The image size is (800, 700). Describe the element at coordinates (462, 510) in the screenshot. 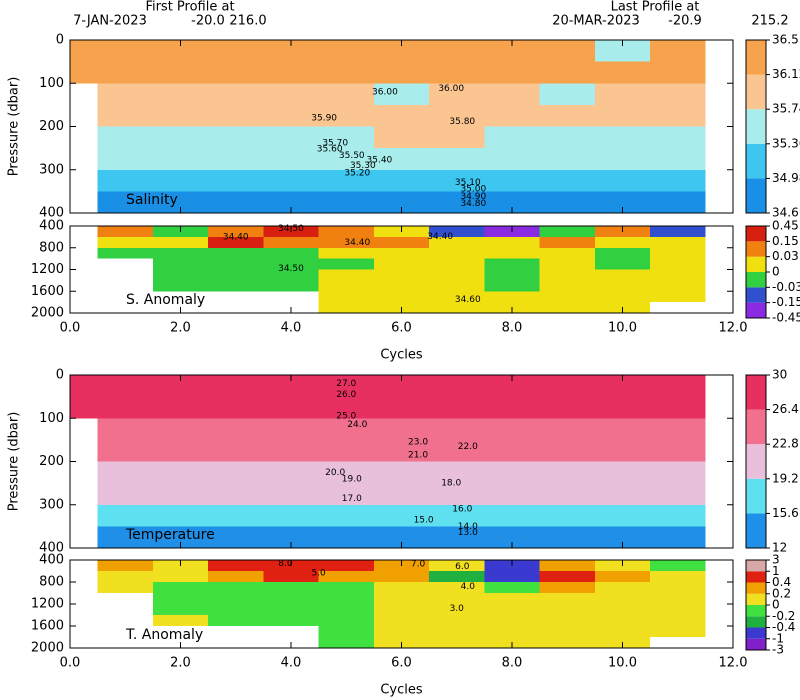

I see `contour-label: 16.0` at that location.